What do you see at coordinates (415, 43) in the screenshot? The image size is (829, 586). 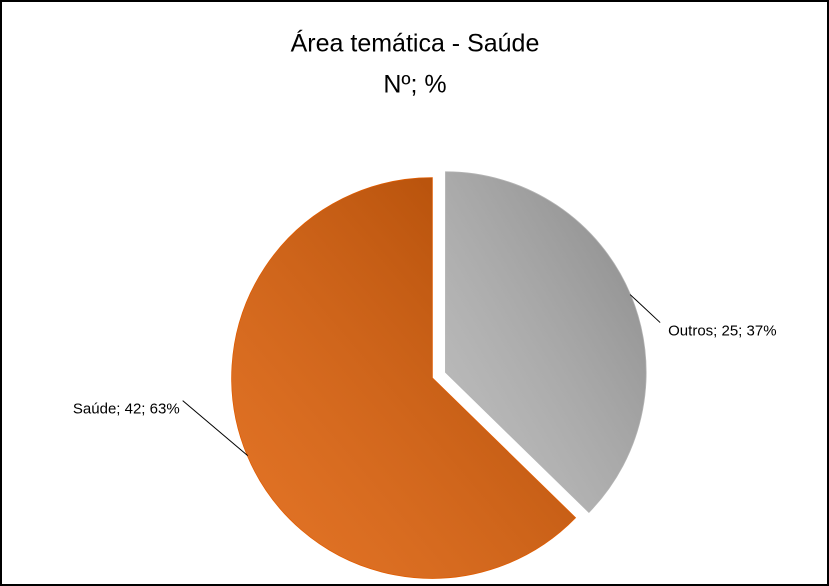 I see `chart-title: Área temática - Saúde` at bounding box center [415, 43].